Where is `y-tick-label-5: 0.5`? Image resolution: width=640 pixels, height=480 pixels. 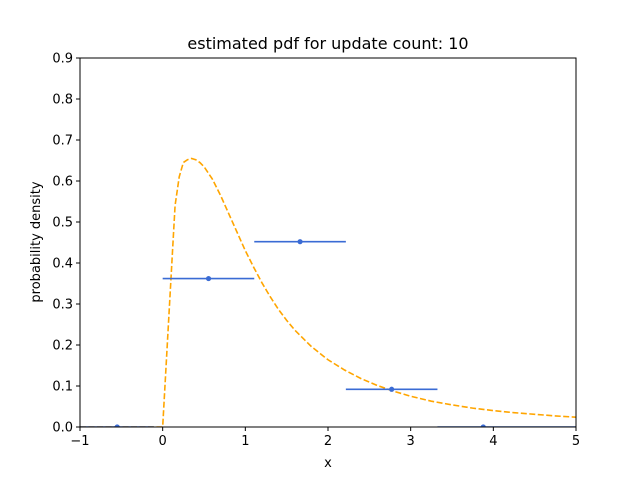 y-tick-label-5: 0.5 is located at coordinates (62, 223).